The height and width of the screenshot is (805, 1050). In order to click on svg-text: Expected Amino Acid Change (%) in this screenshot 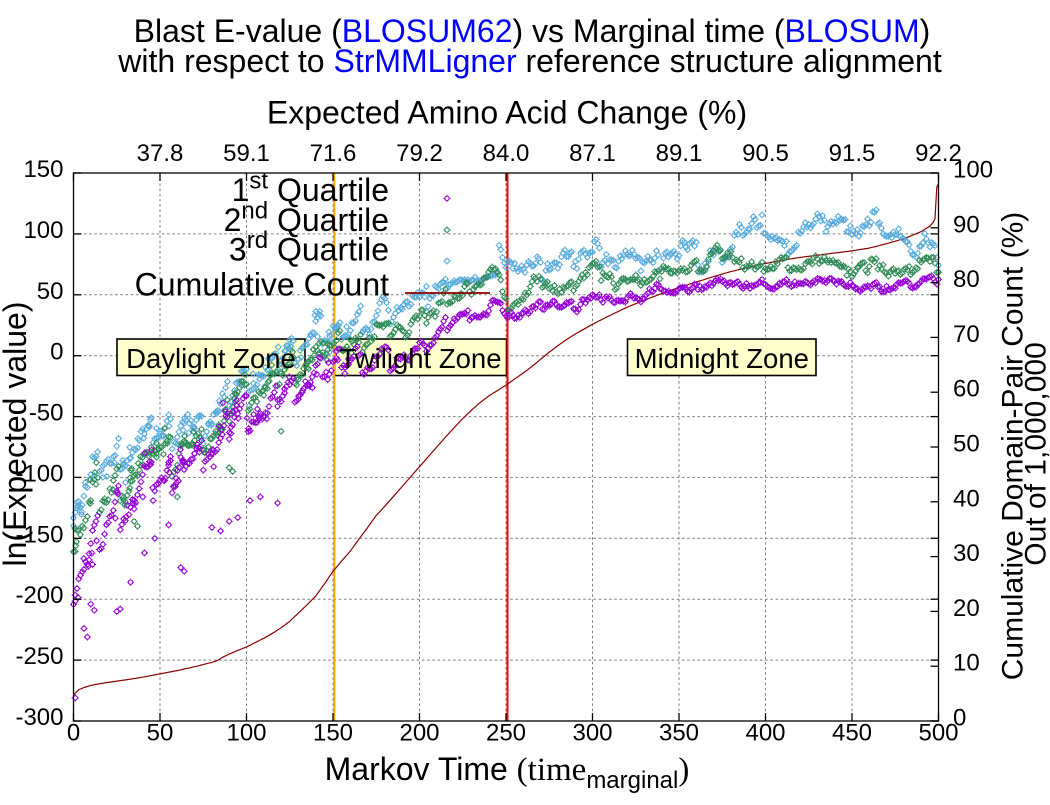, I will do `click(507, 113)`.